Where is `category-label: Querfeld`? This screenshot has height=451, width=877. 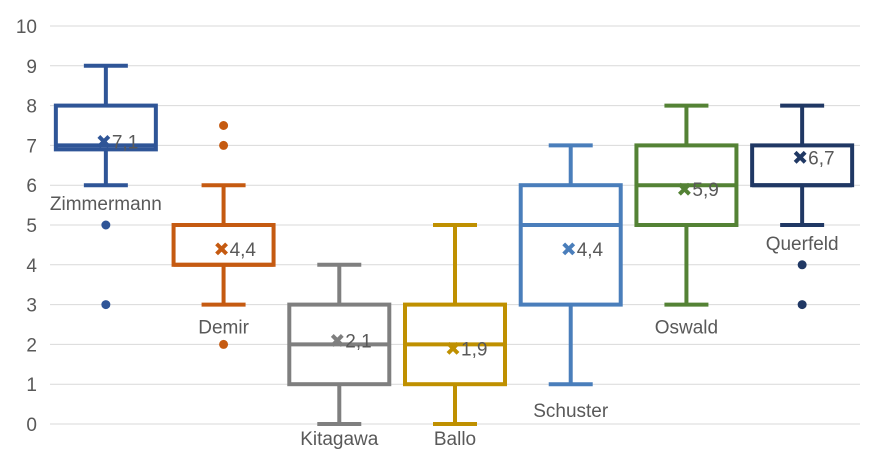 category-label: Querfeld is located at coordinates (802, 244).